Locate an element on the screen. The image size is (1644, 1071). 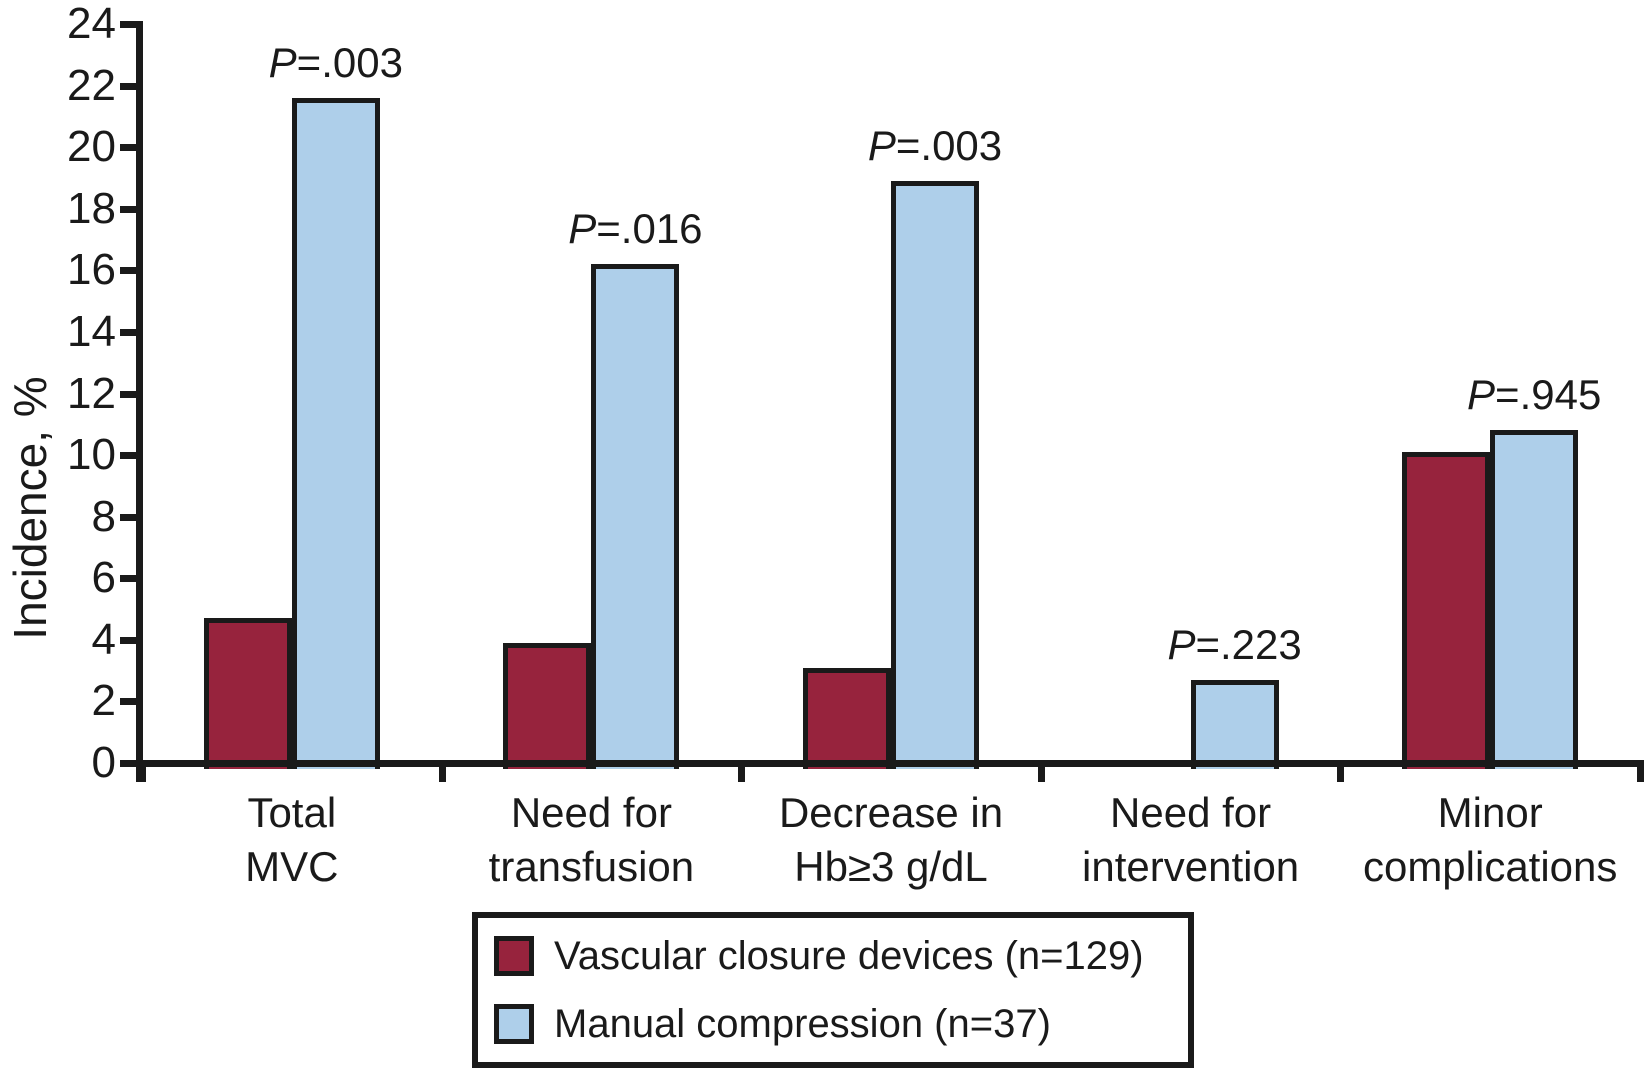
y-axis-tick-label: 0 is located at coordinates (103, 762).